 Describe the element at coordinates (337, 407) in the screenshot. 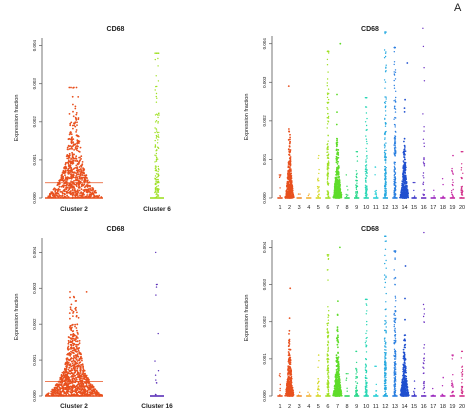

I see `x-tick-label: 7` at that location.